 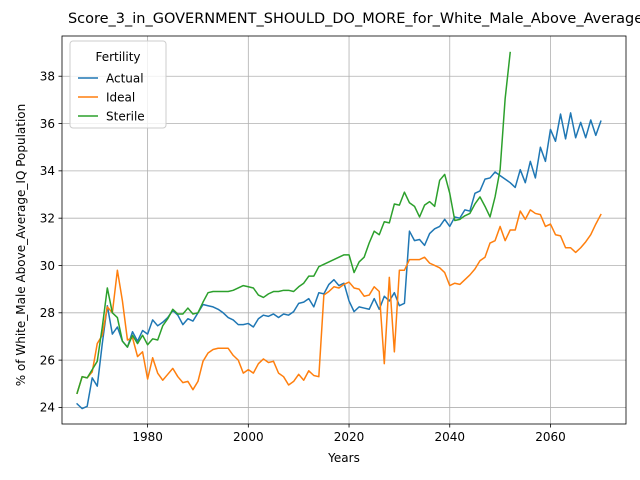 I want to click on legend-title: Fertility, so click(x=117, y=57).